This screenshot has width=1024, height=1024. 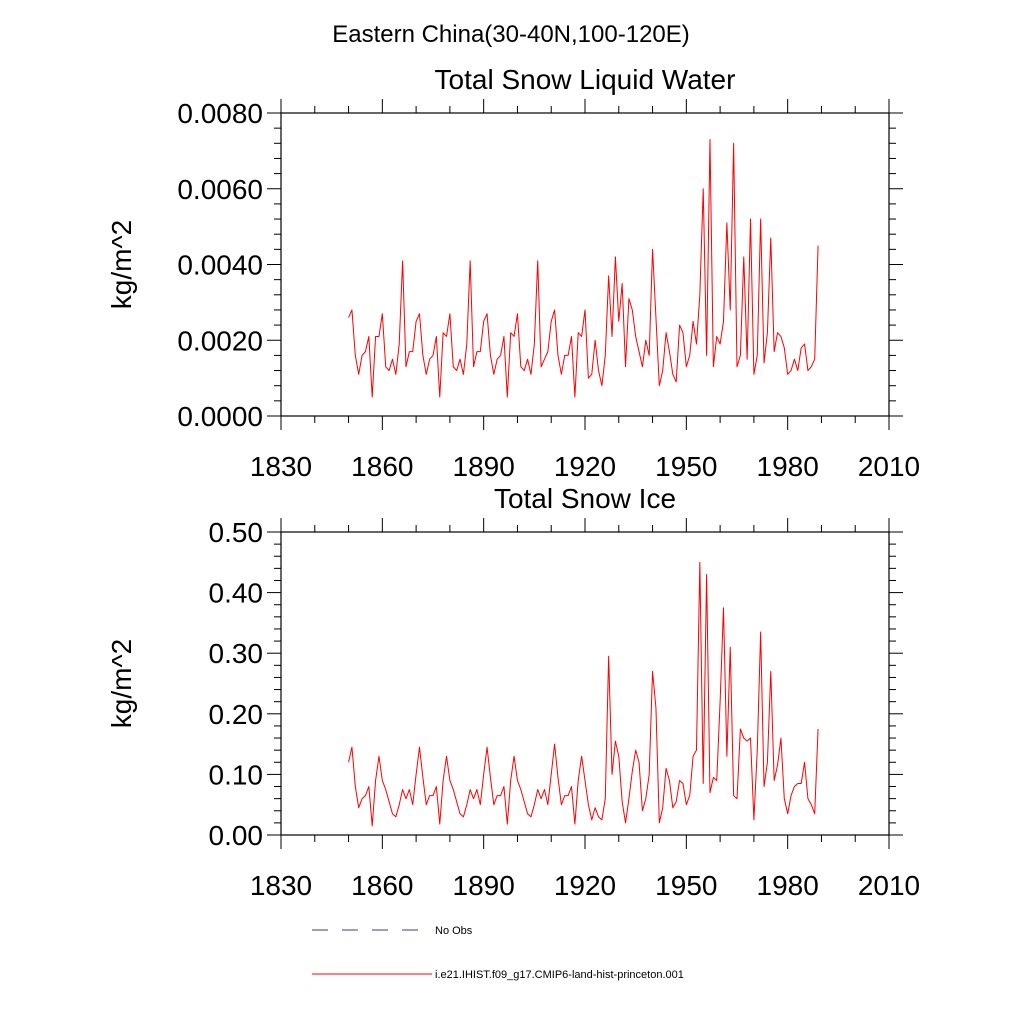 I want to click on y-tick-label: 0.0040, so click(x=220, y=265).